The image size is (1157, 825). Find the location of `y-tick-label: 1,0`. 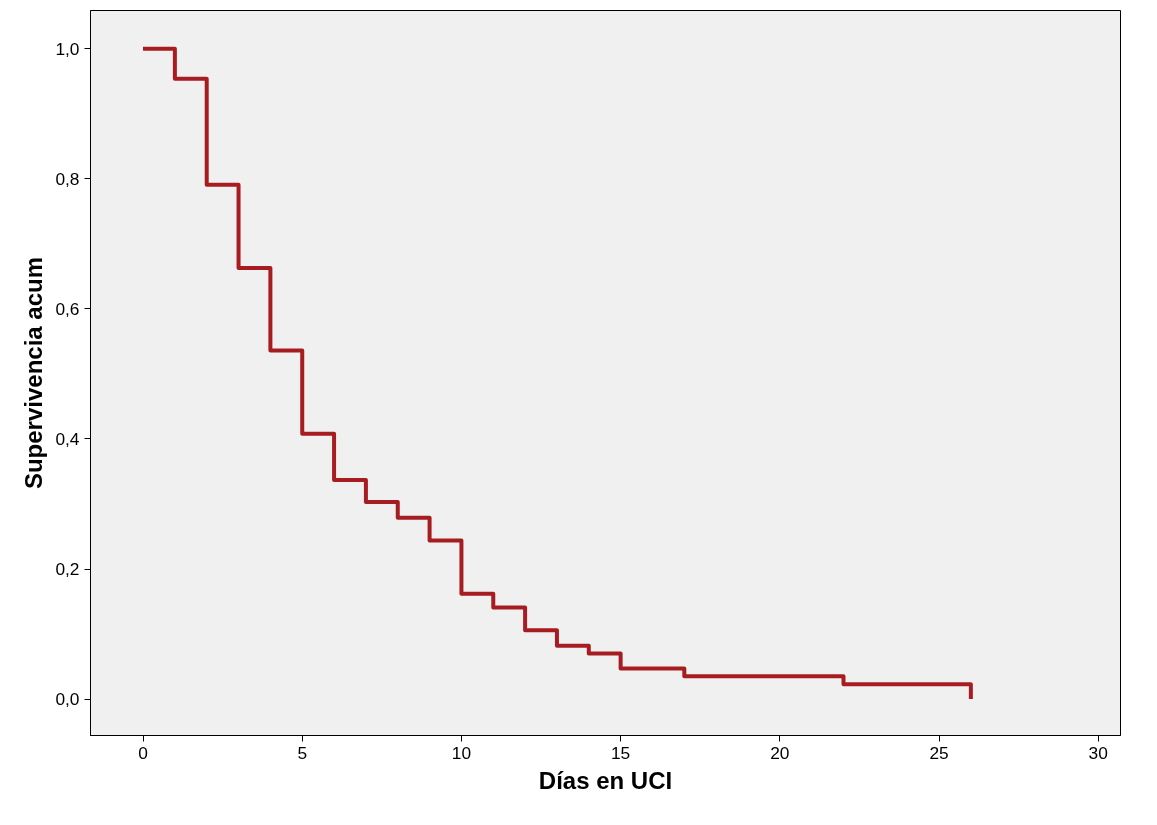

y-tick-label: 1,0 is located at coordinates (67, 48).